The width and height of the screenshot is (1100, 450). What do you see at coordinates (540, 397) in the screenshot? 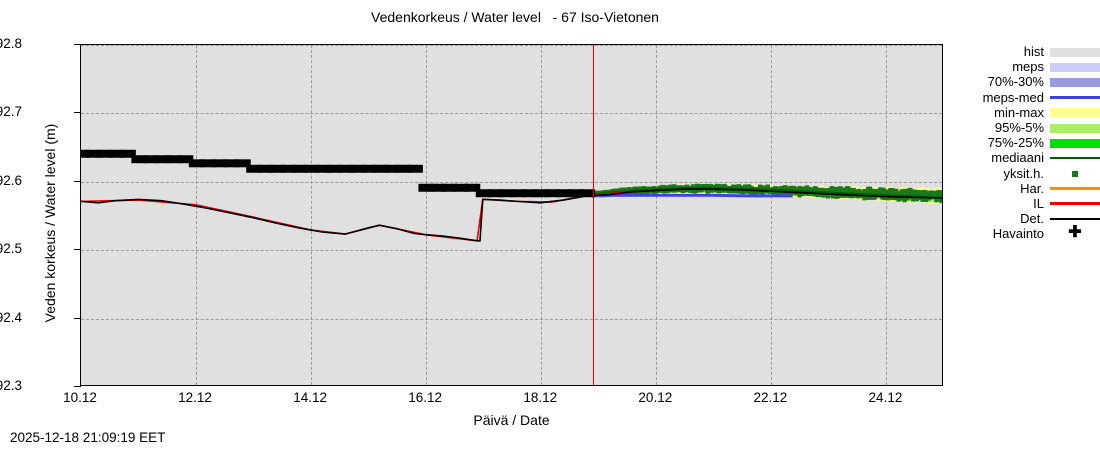
I see `x-tick-label: 18.12` at bounding box center [540, 397].